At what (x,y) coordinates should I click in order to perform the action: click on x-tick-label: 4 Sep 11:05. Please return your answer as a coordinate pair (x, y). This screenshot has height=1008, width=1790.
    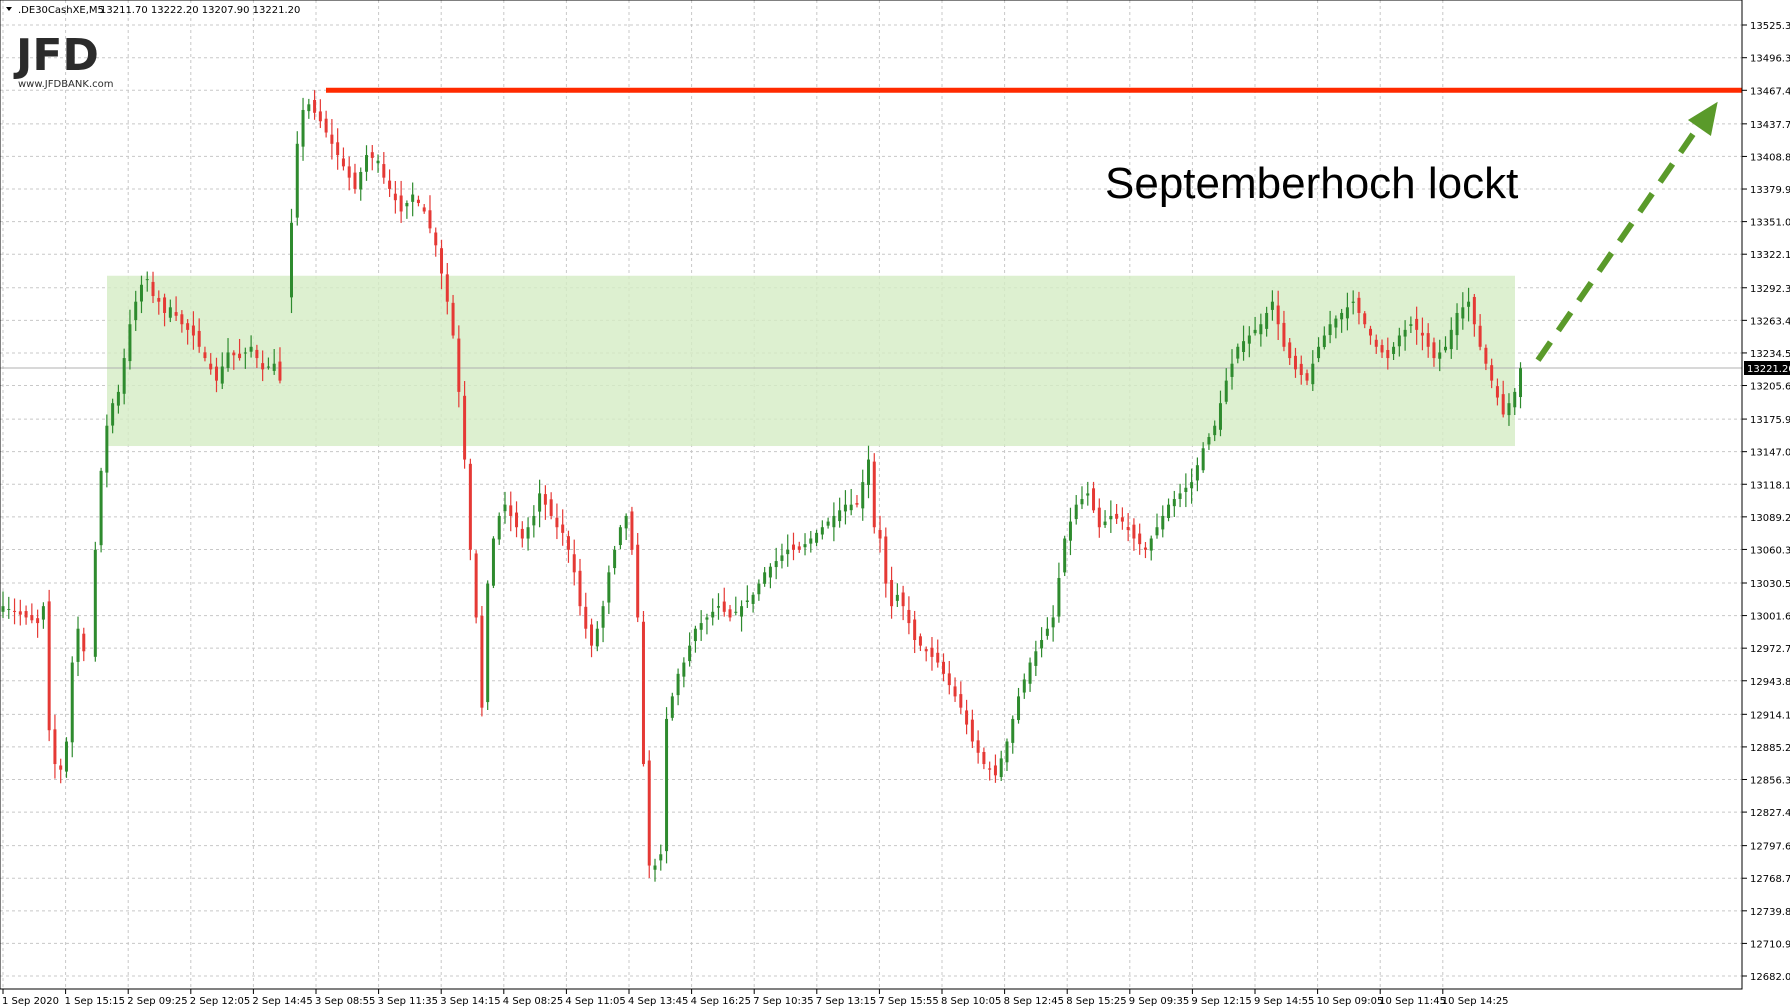
    Looking at the image, I should click on (595, 1001).